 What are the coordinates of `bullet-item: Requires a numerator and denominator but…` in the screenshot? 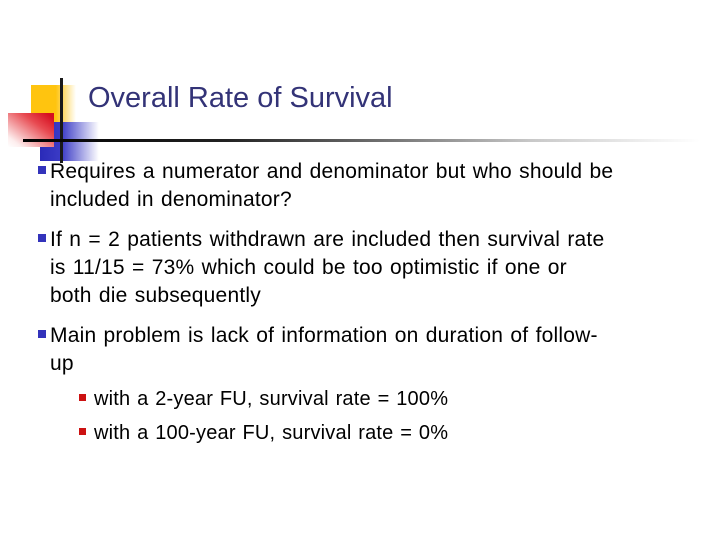 It's located at (366, 186).